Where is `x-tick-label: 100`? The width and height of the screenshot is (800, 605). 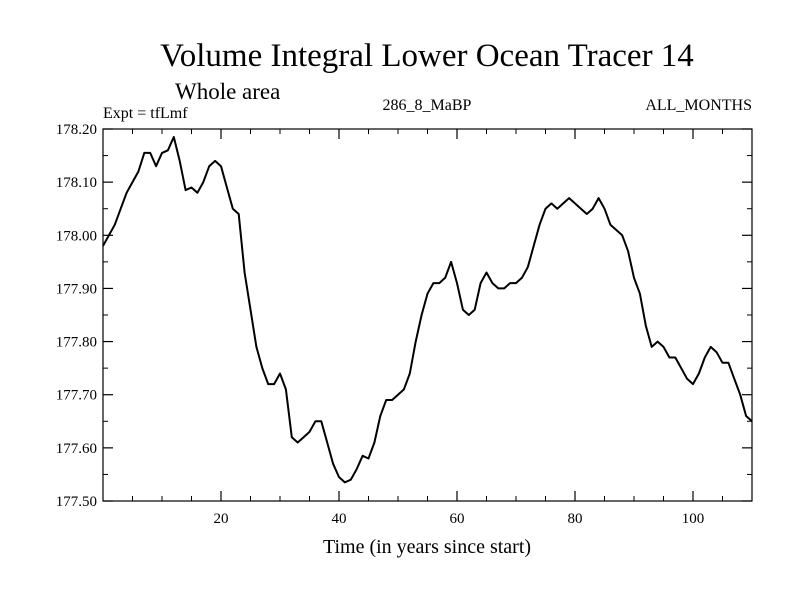 x-tick-label: 100 is located at coordinates (693, 519).